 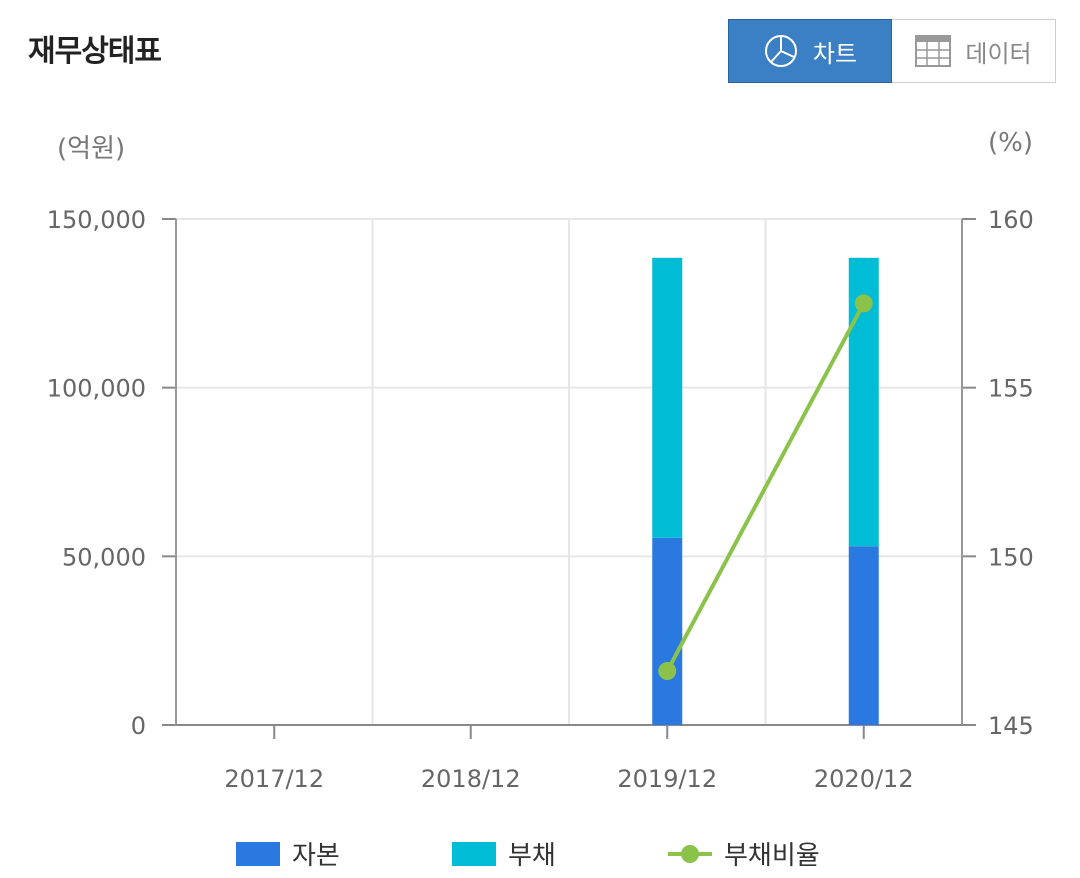 I want to click on right-axis-tick-label: 145, so click(x=1011, y=726).